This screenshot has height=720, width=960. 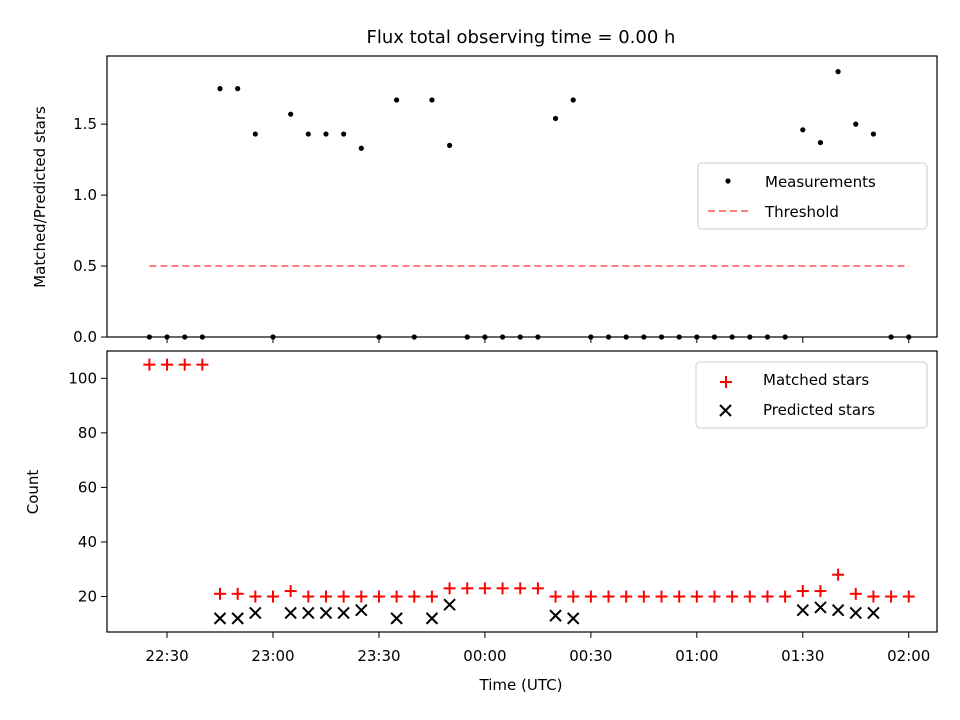 I want to click on top-ytick-label: 0.0, so click(x=85, y=337).